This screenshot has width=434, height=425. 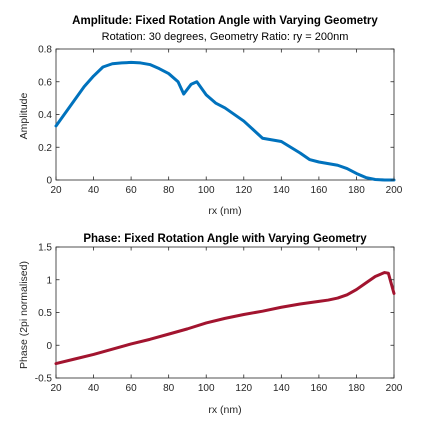 I want to click on amplitude-ytick-label: 0.4, so click(x=45, y=115).